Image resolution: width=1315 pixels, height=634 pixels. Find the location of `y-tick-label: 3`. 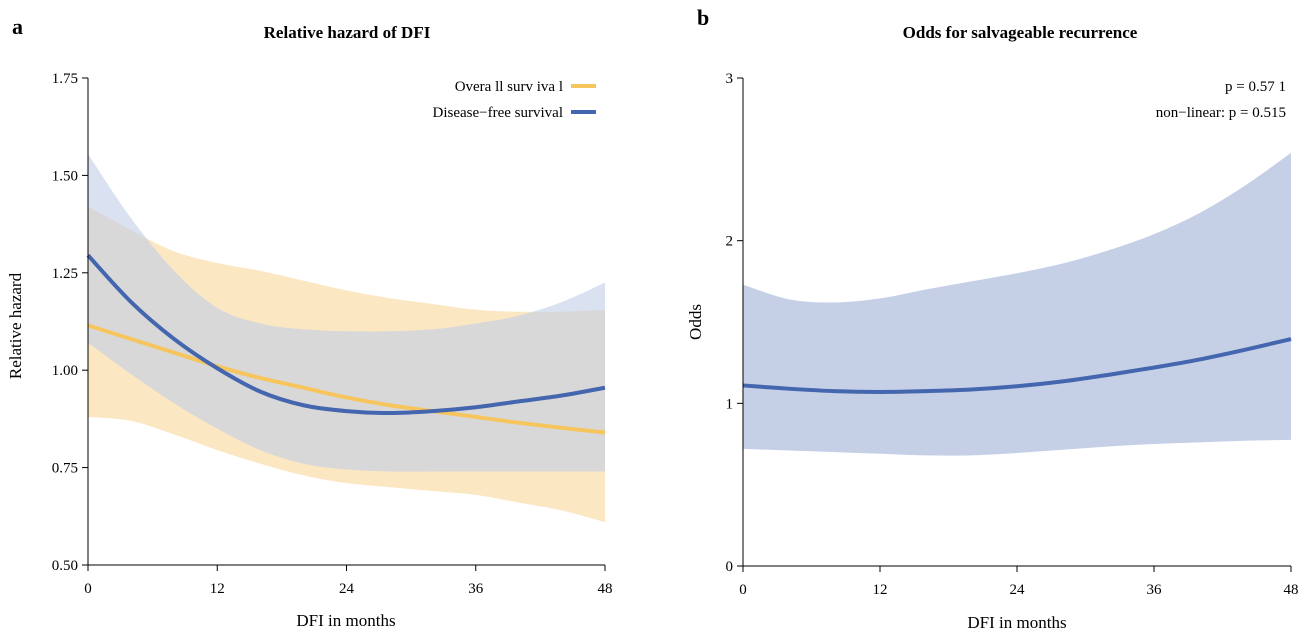

y-tick-label: 3 is located at coordinates (730, 79).